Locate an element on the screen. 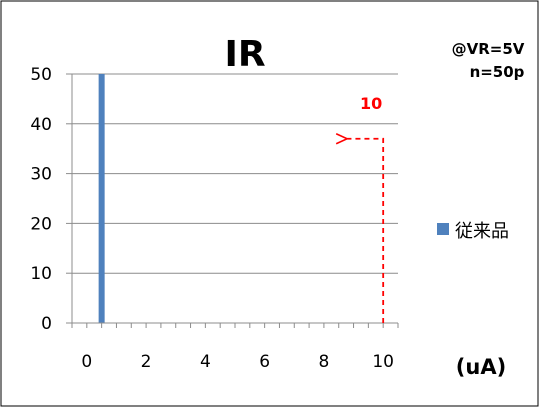  y-tick-label: 30 is located at coordinates (41, 175).